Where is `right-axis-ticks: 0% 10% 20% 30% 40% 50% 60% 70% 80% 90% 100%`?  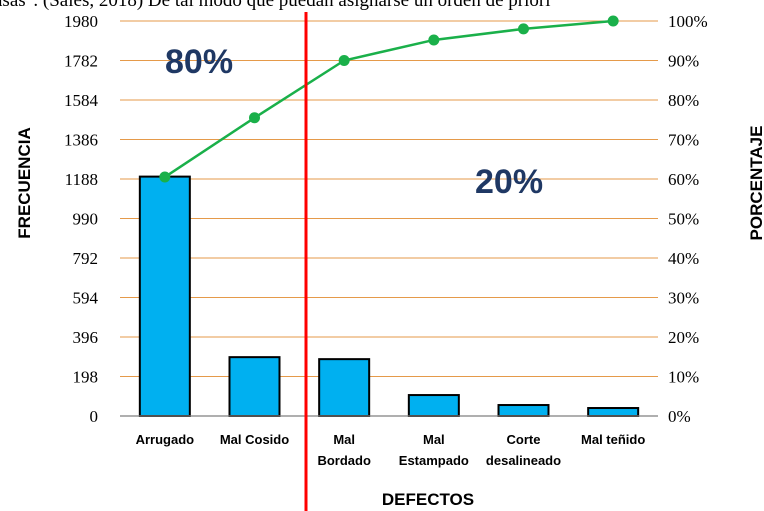
right-axis-ticks: 0% 10% 20% 30% 40% 50% 60% 70% 80% 90% 100% is located at coordinates (688, 219).